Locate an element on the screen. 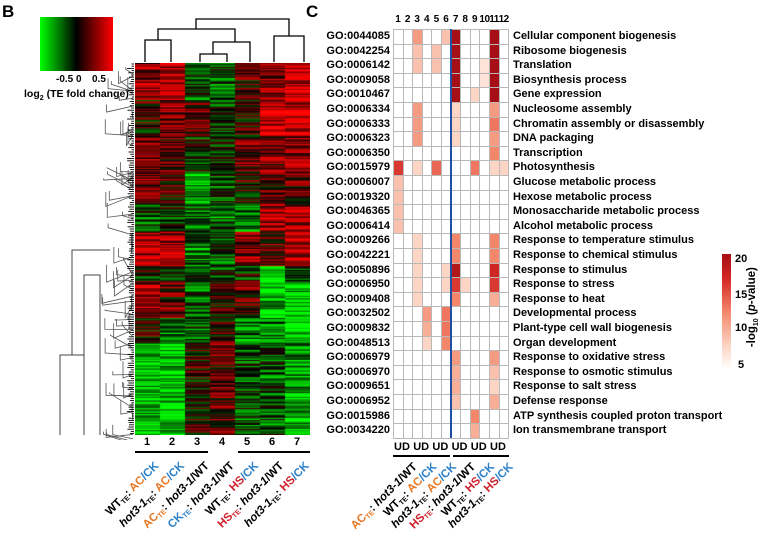 The width and height of the screenshot is (763, 546). go-id: GO:0032502 is located at coordinates (358, 313).